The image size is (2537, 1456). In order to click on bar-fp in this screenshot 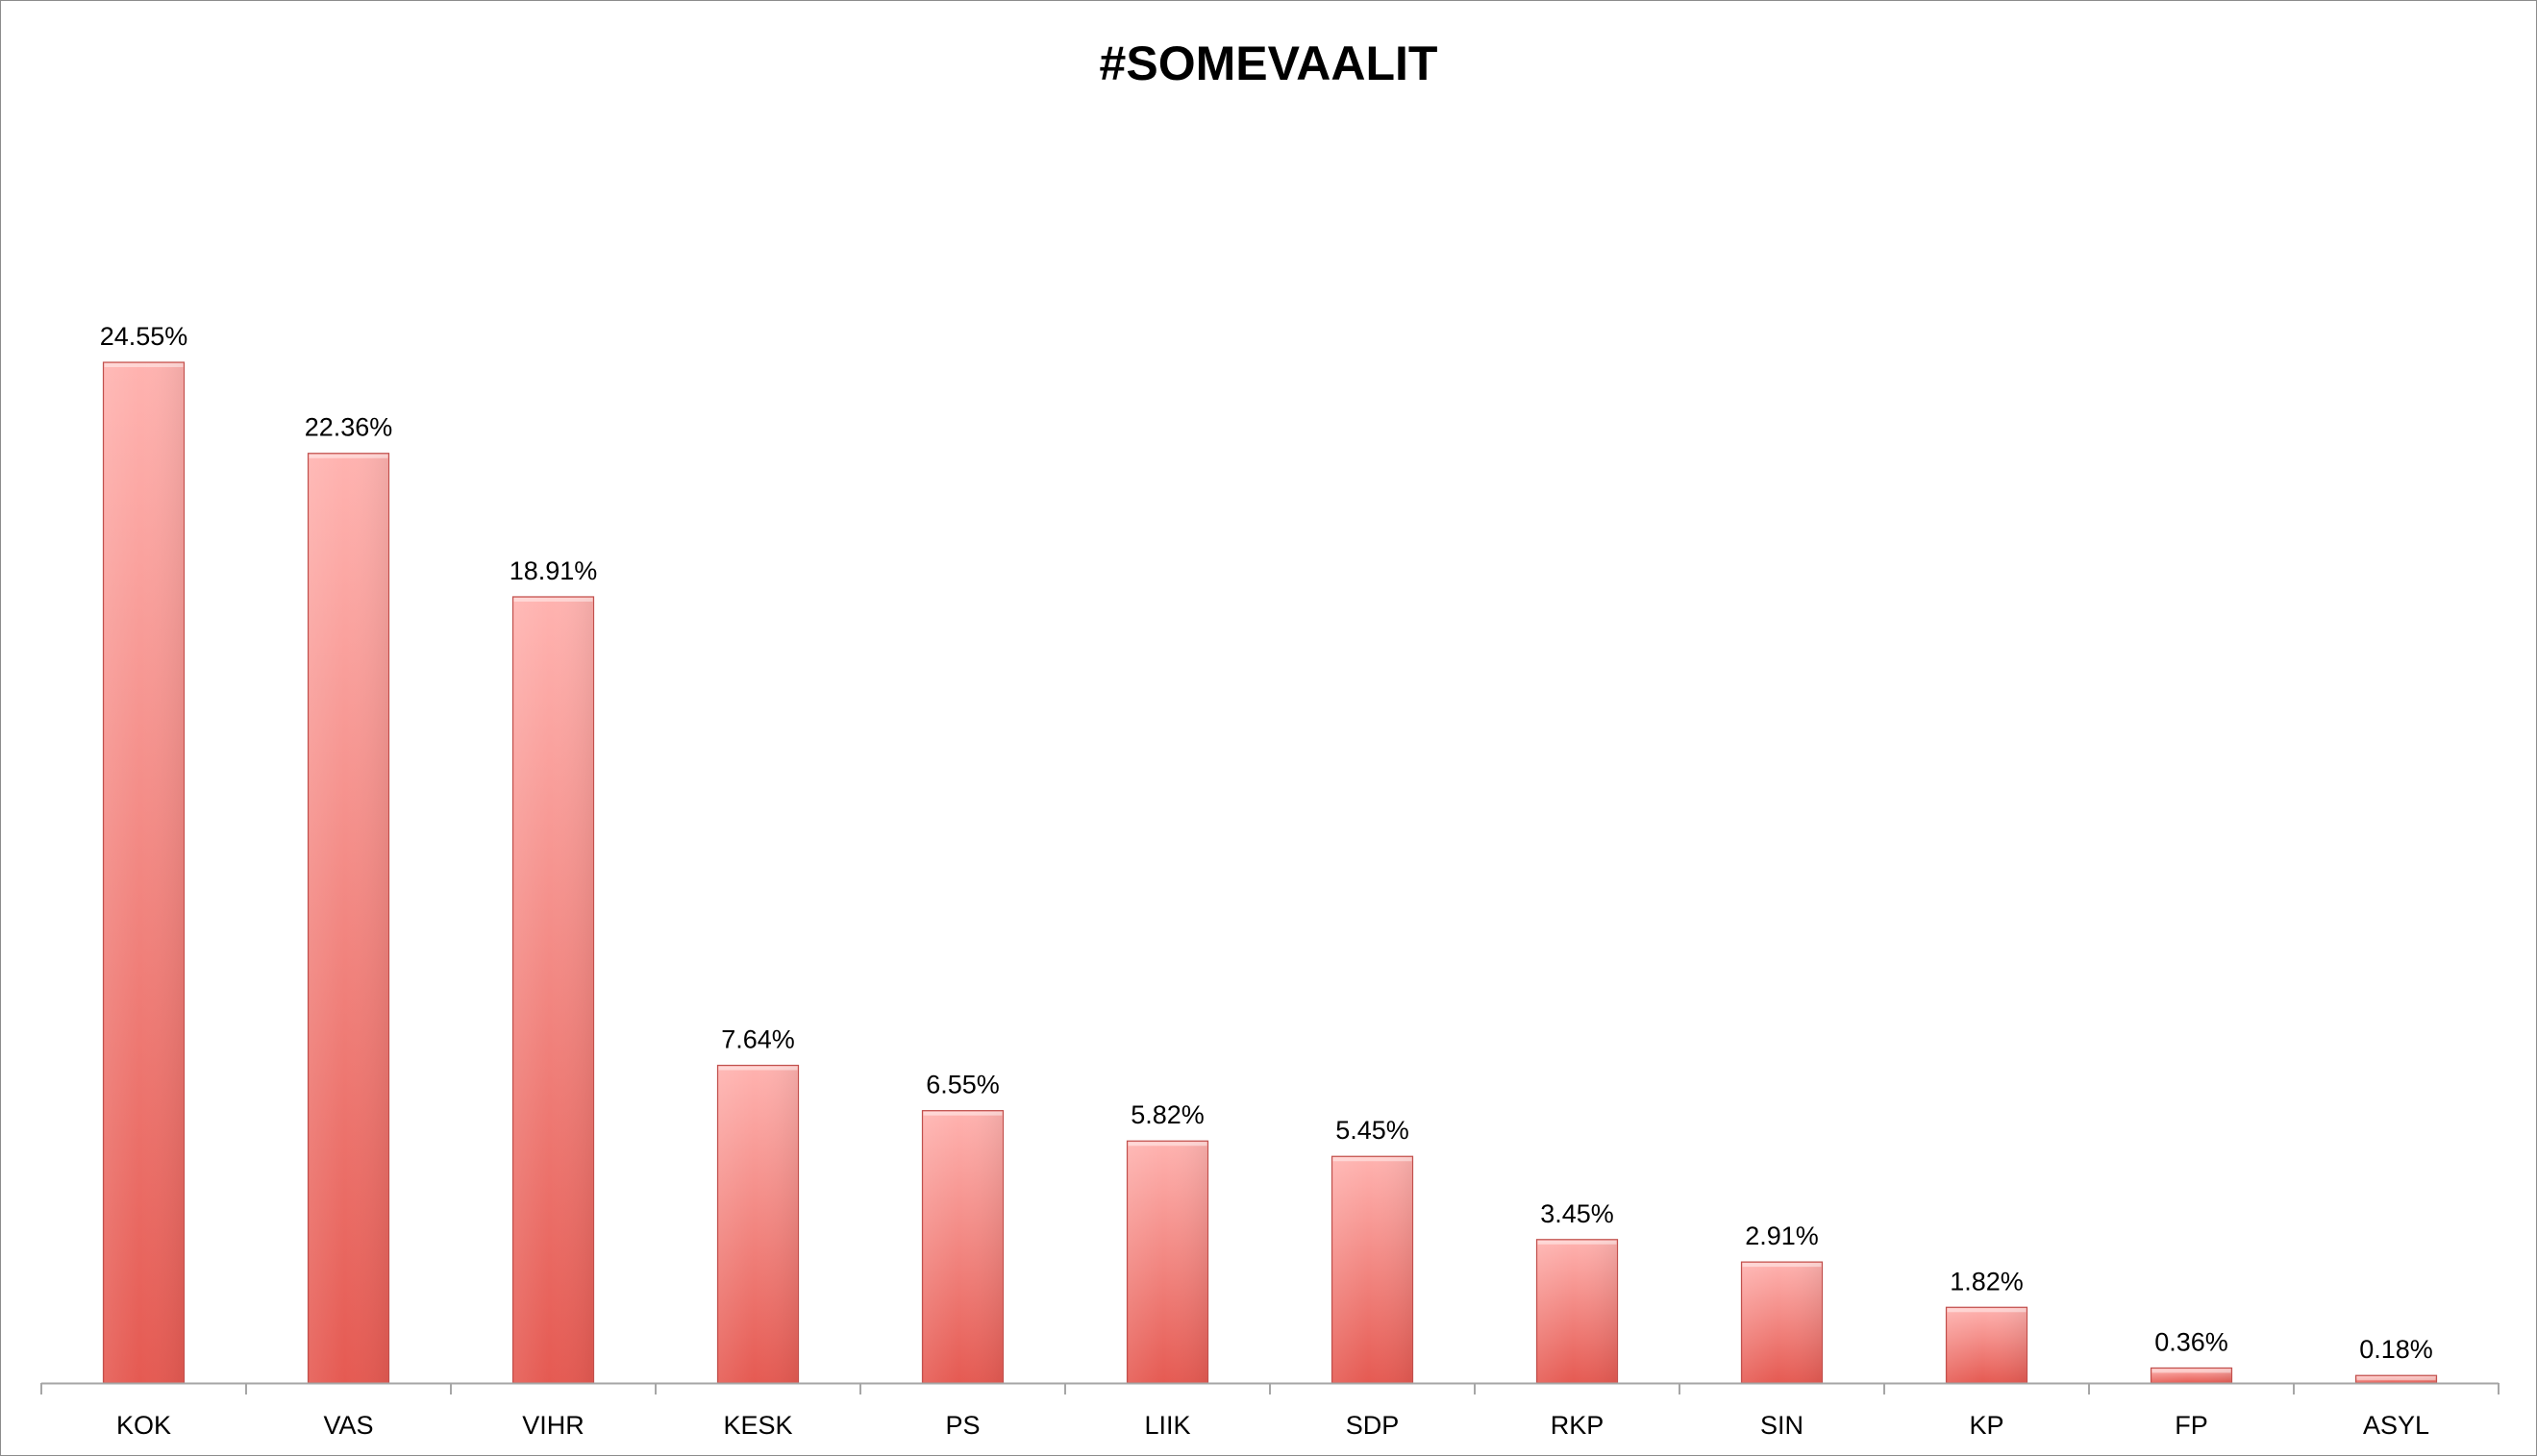, I will do `click(2191, 1376)`.